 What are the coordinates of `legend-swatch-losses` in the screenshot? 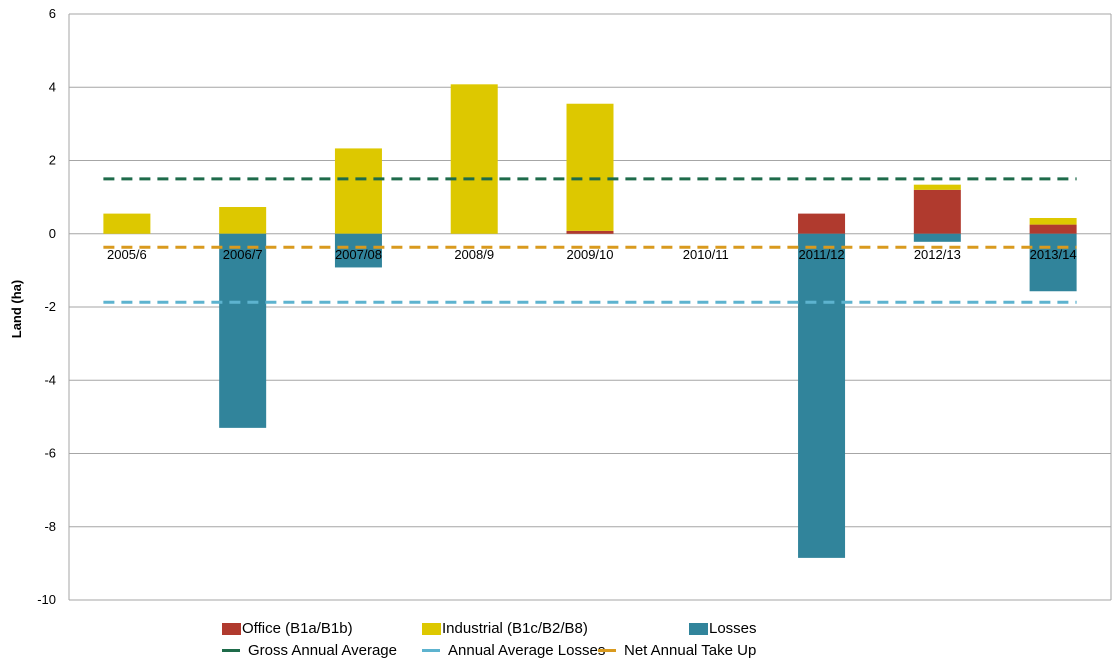 It's located at (698, 629).